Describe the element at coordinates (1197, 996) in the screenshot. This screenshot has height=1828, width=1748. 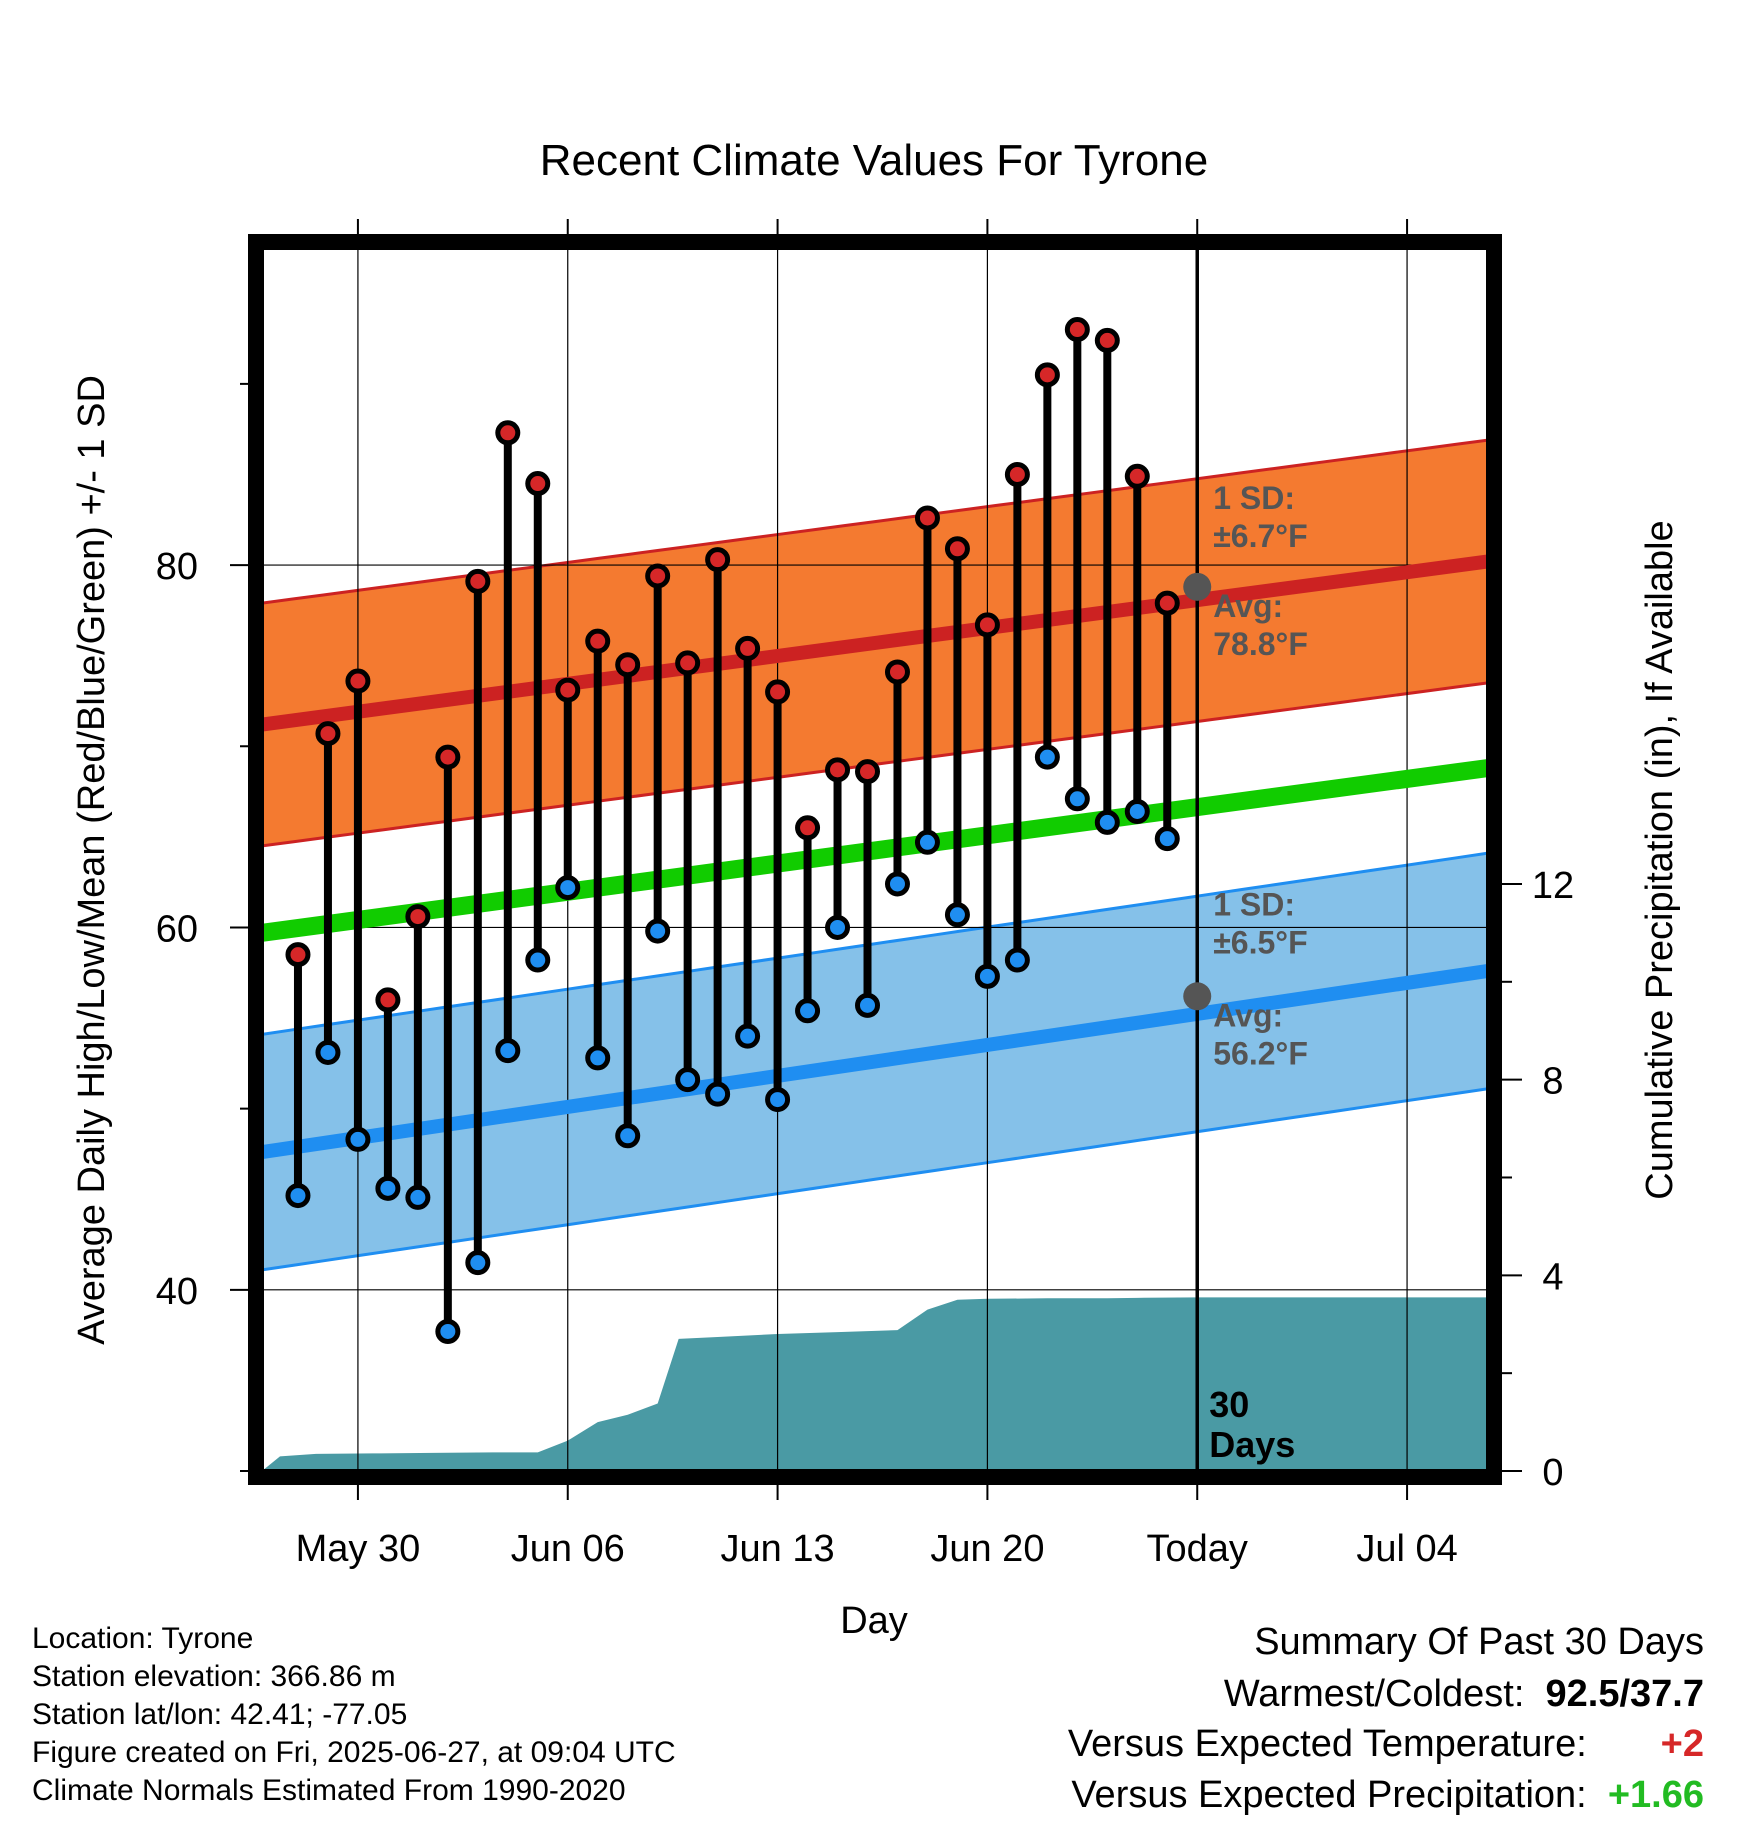
I see `low-avg-marker` at that location.